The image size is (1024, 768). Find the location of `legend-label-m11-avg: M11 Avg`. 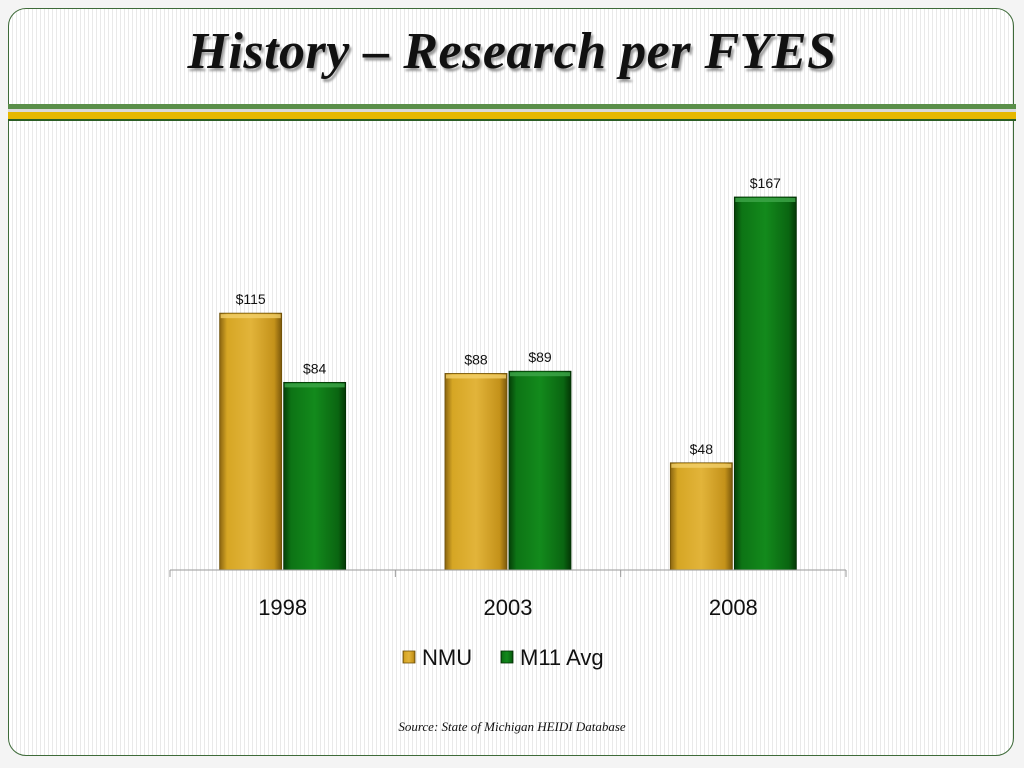

legend-label-m11-avg: M11 Avg is located at coordinates (562, 657).